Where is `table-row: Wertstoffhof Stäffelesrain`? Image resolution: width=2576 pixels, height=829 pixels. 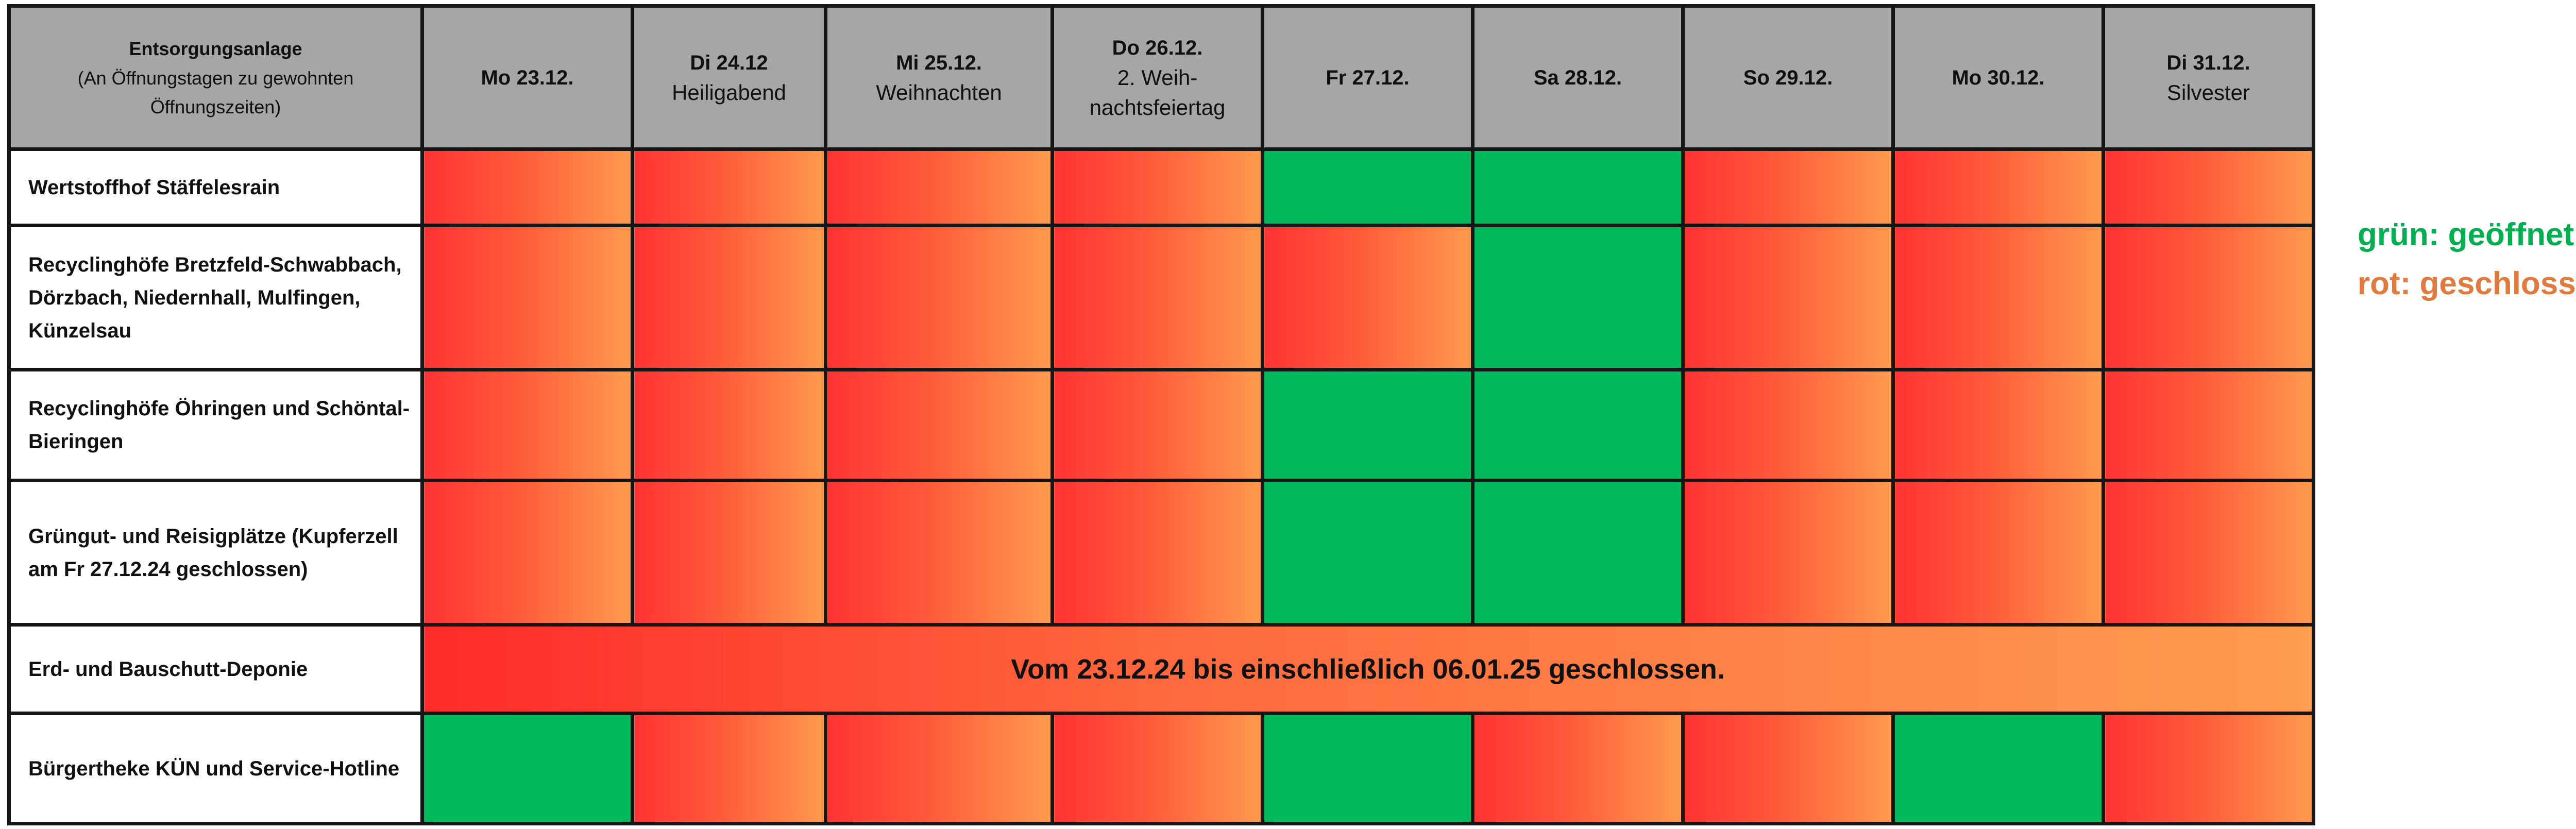 table-row: Wertstoffhof Stäffelesrain is located at coordinates (1161, 187).